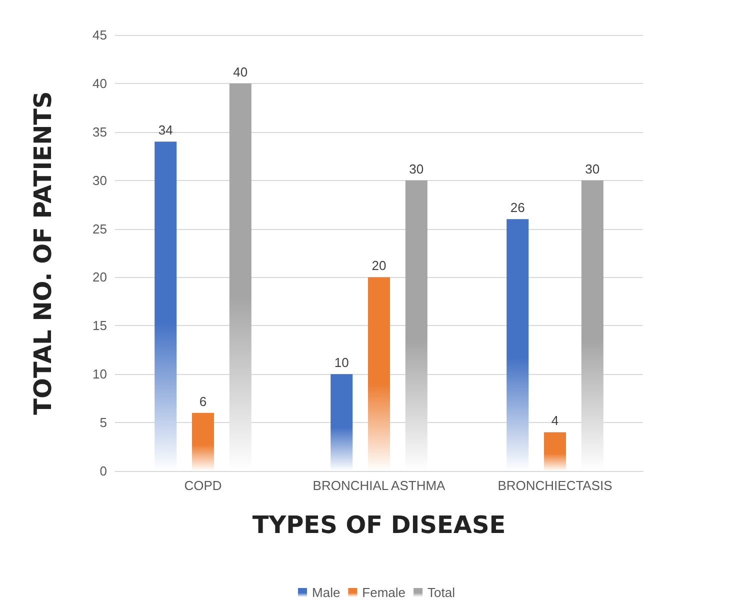 Image resolution: width=753 pixels, height=612 pixels. I want to click on data-label: 6, so click(203, 401).